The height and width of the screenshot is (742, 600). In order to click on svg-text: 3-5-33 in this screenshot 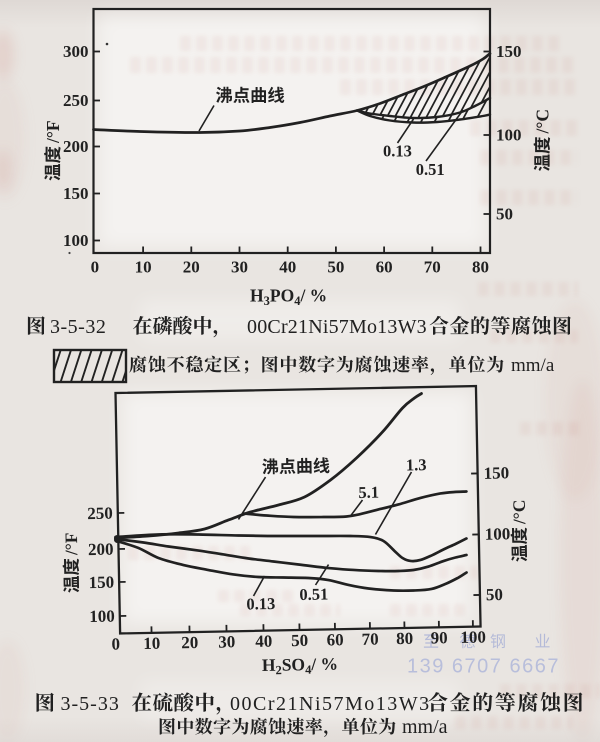, I will do `click(90, 704)`.